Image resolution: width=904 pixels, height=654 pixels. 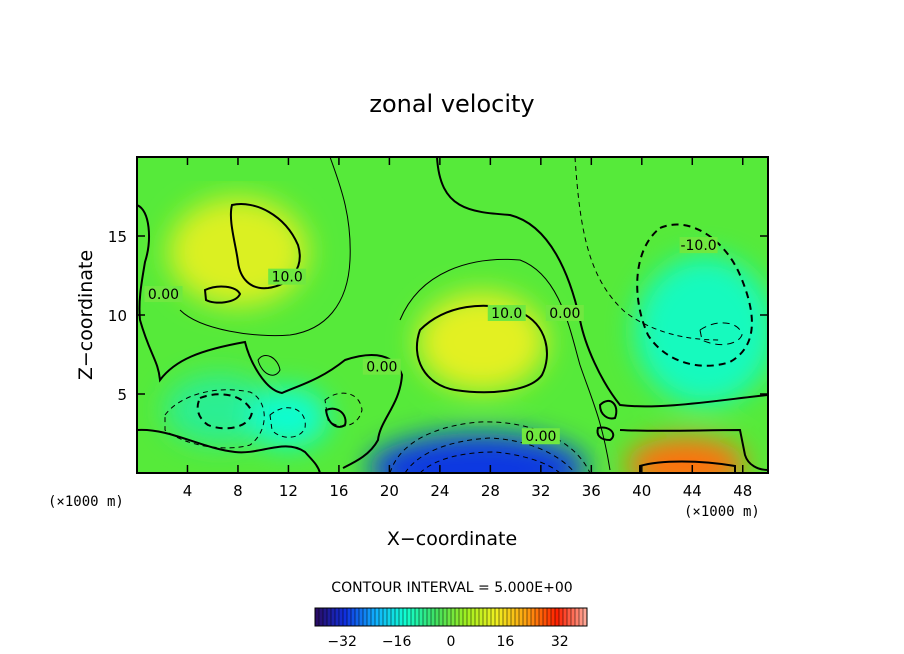 I want to click on colorbar-tick-label: 16, so click(x=505, y=642).